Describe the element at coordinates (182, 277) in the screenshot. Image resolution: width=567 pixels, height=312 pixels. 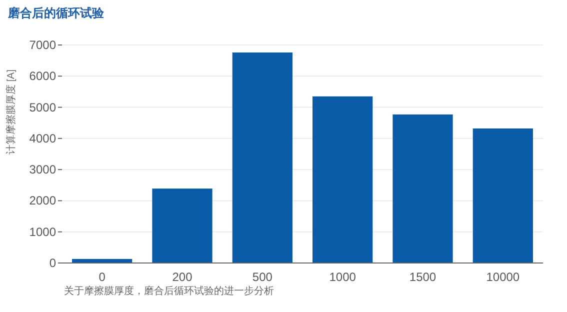
I see `x-tick-label: 200` at that location.